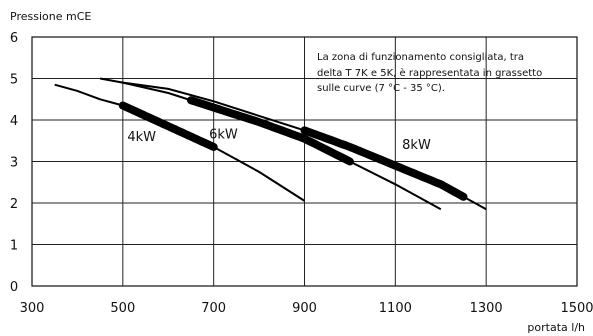 The width and height of the screenshot is (593, 336). Describe the element at coordinates (381, 88) in the screenshot. I see `annotation-line-3: sulle curve (7 °C - 35 °C).` at that location.